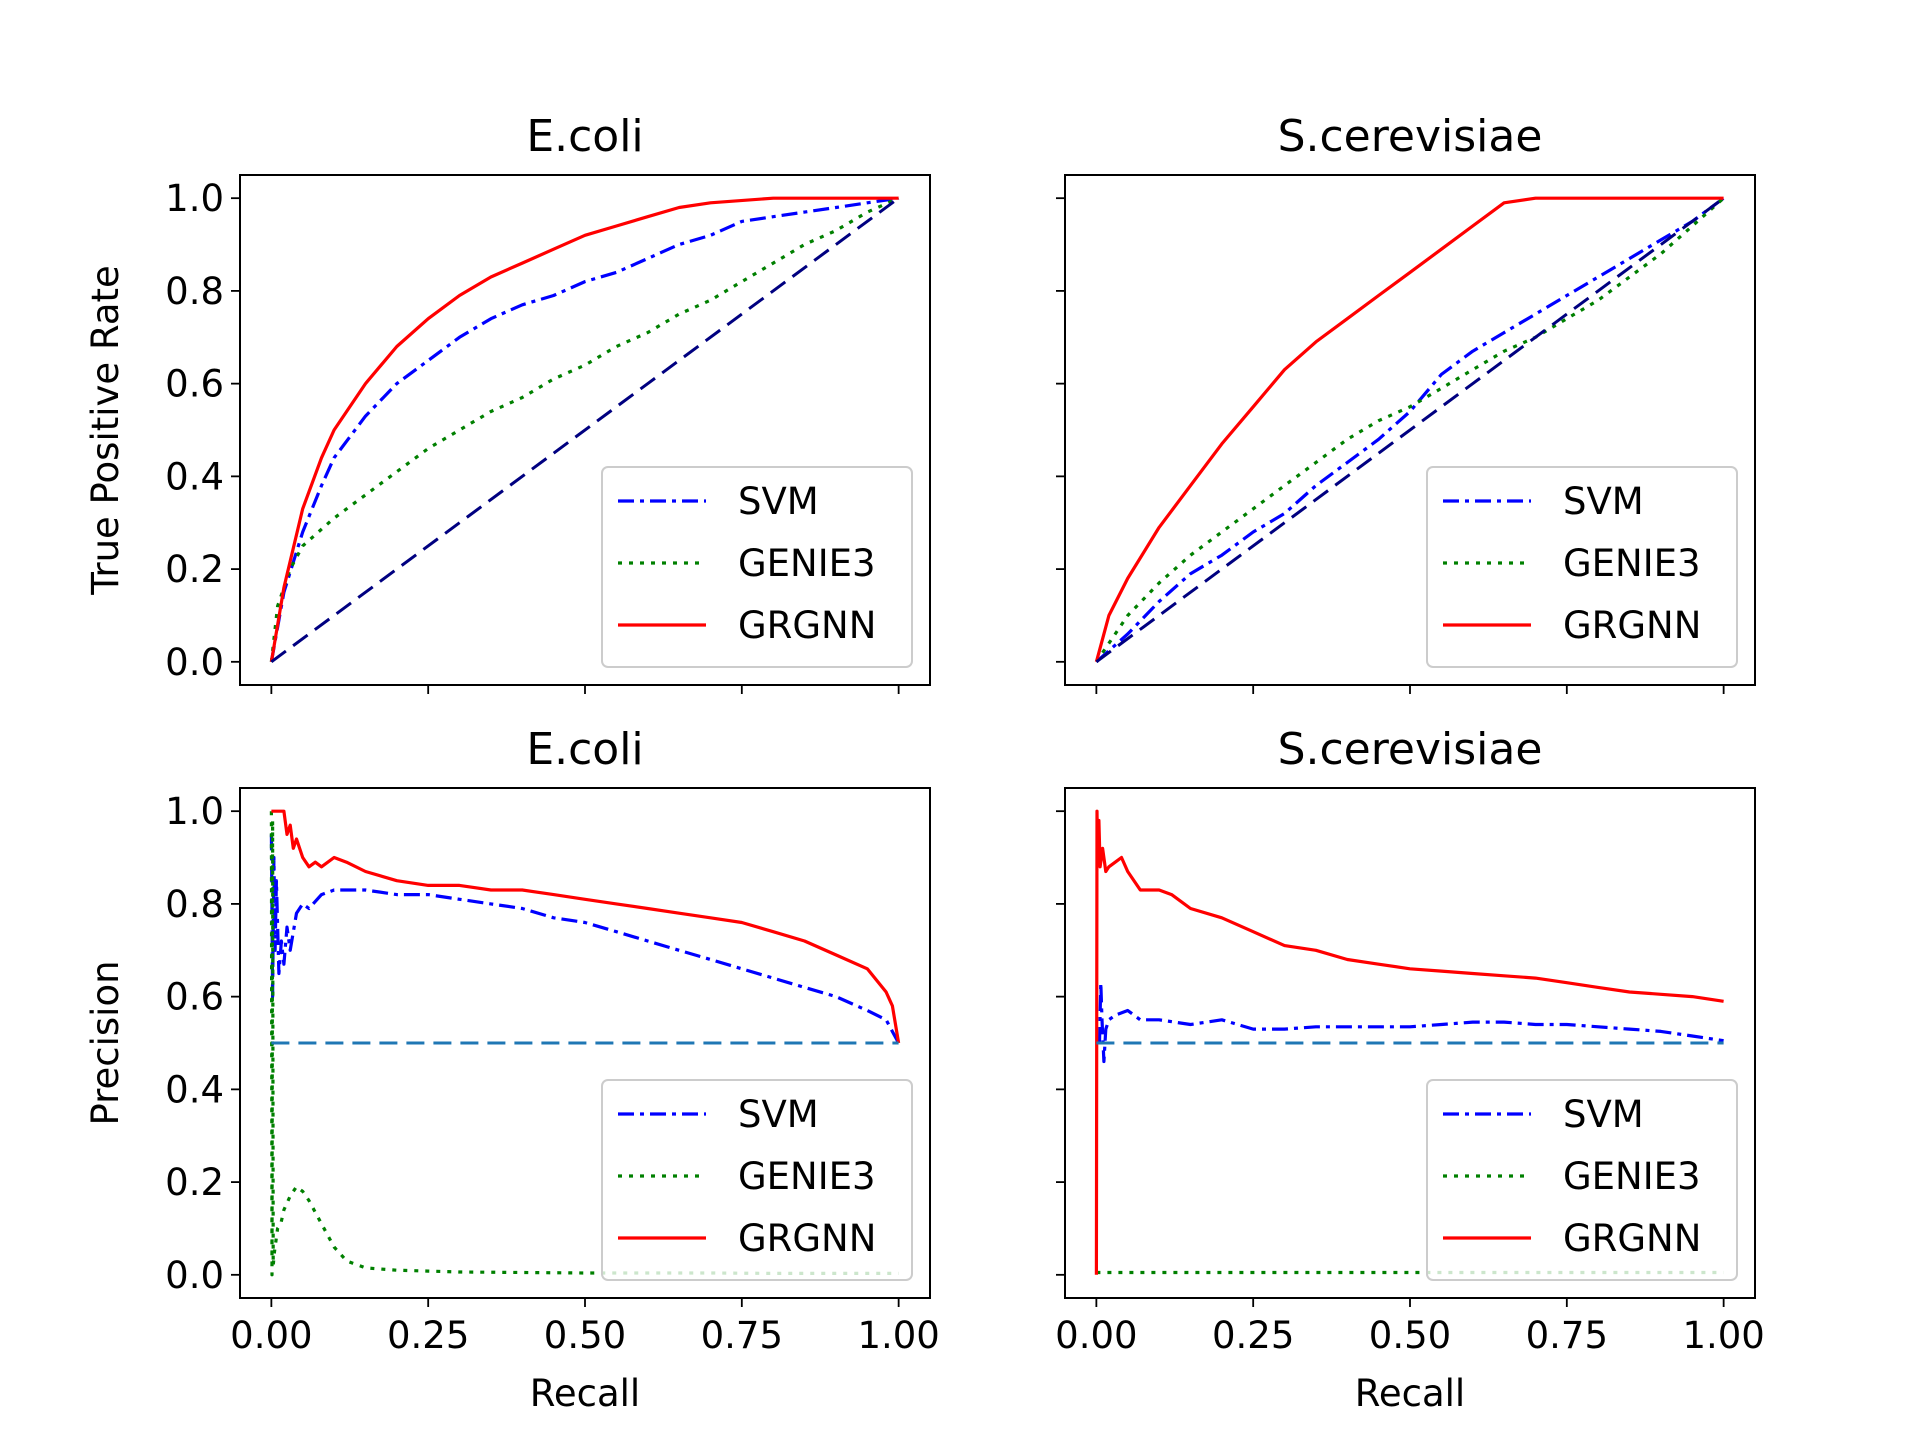 The image size is (1920, 1440). Describe the element at coordinates (105, 430) in the screenshot. I see `y-axis-label: True Positive Rate` at that location.